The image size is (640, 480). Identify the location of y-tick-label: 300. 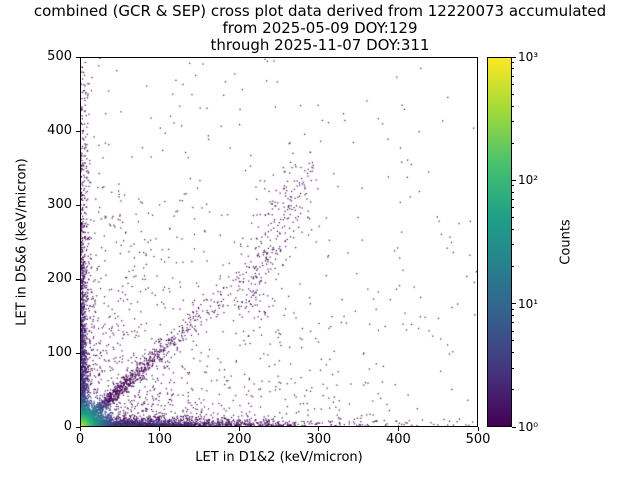
(59, 204).